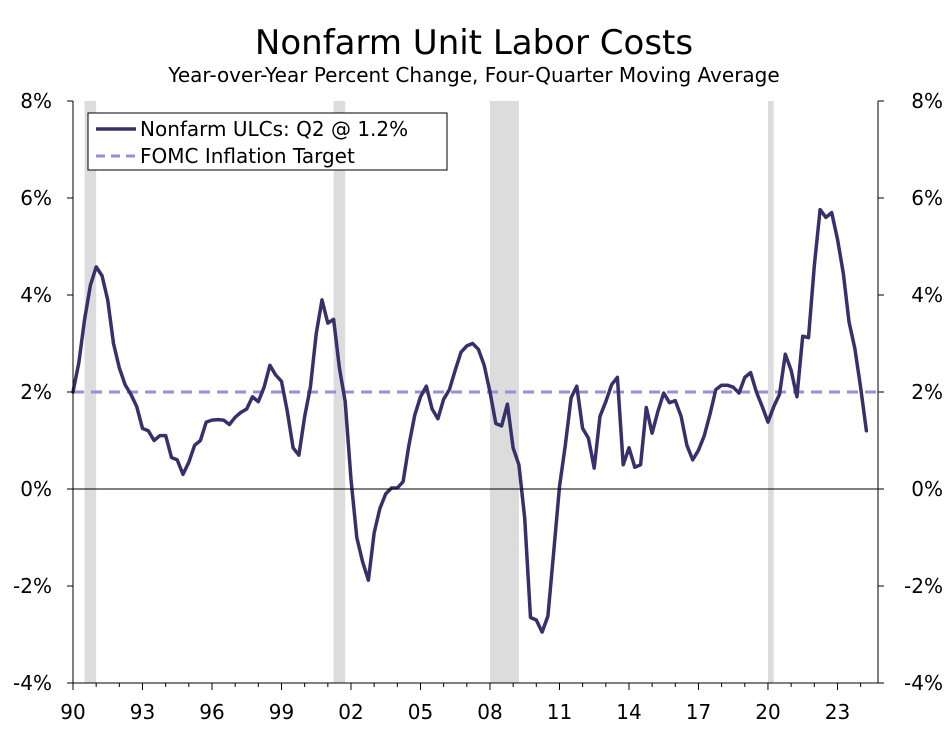 The image size is (947, 731). What do you see at coordinates (767, 712) in the screenshot?
I see `x-tick-label: 20` at bounding box center [767, 712].